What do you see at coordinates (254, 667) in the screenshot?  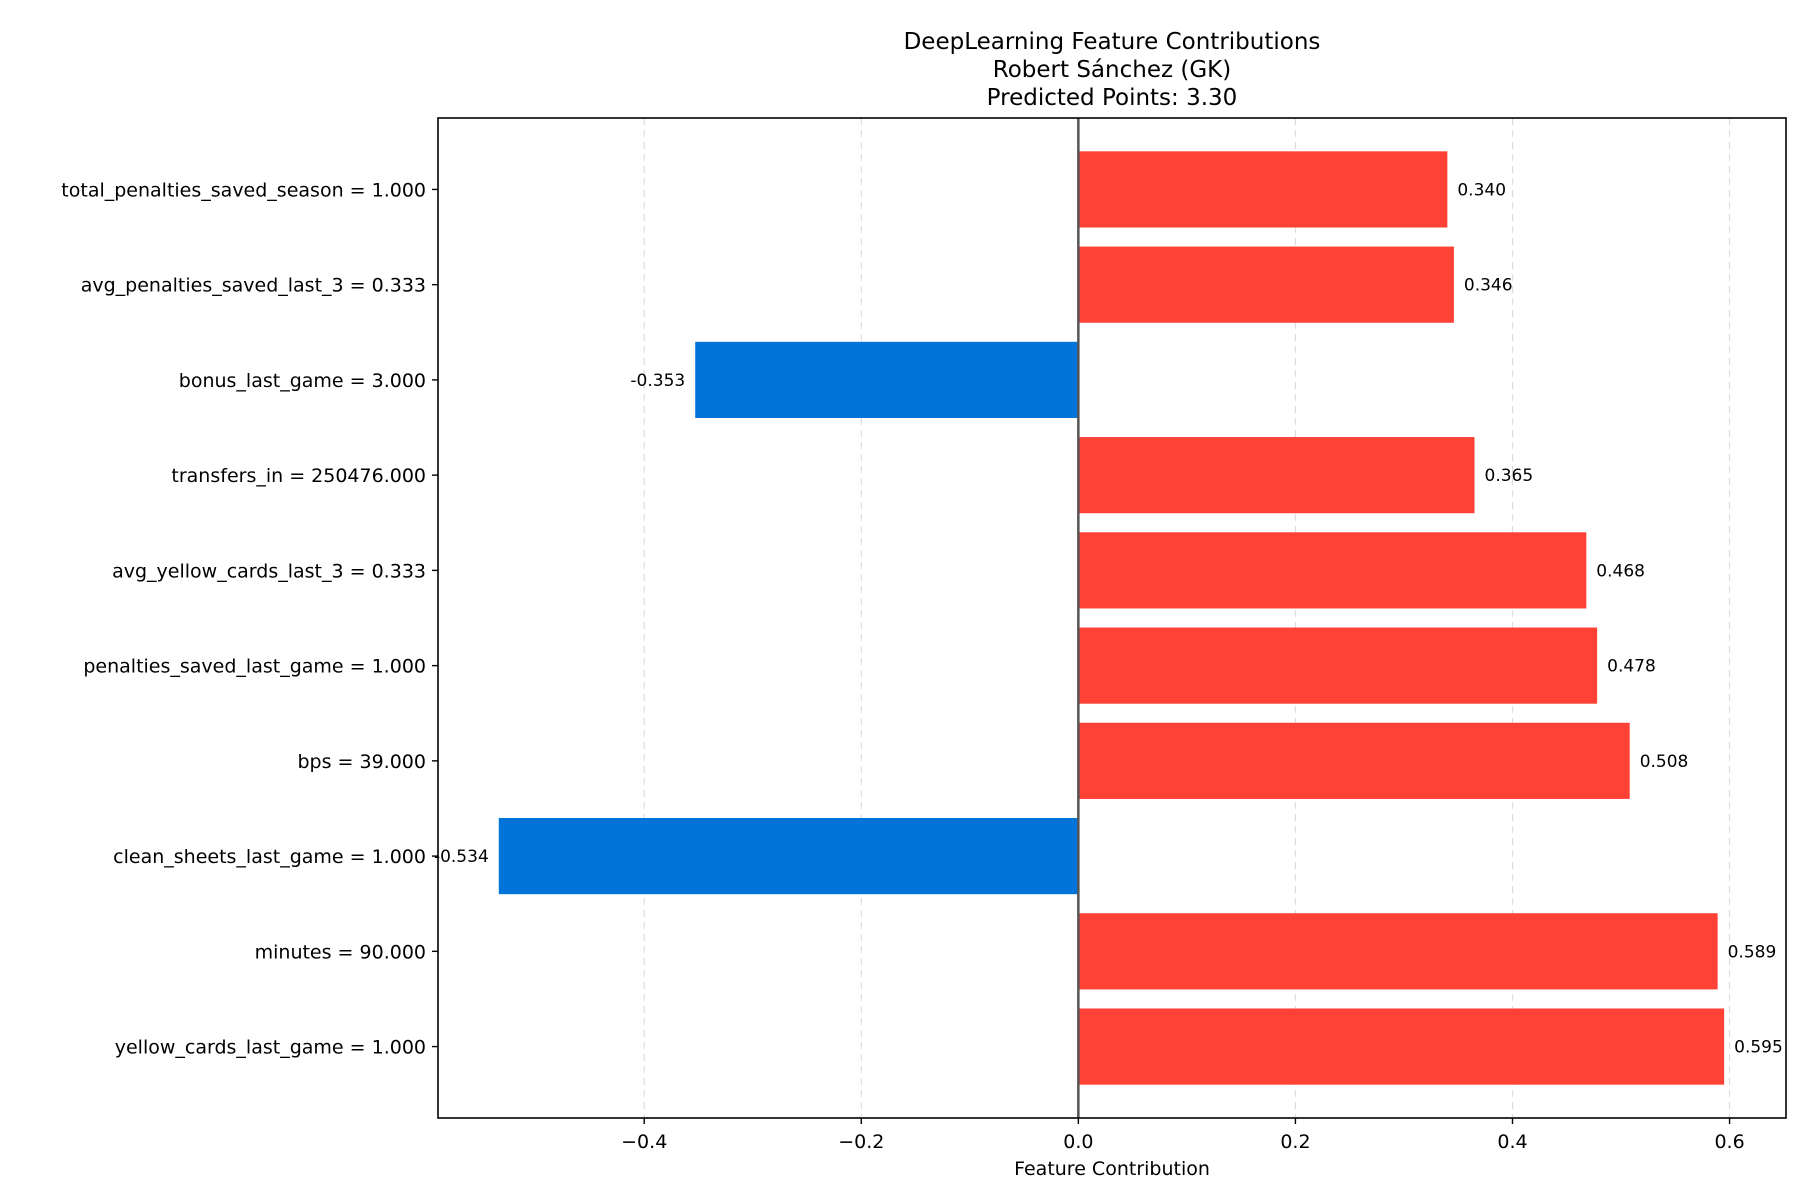 I see `y-category-label-5: penalties_saved_last_game = 1.000` at bounding box center [254, 667].